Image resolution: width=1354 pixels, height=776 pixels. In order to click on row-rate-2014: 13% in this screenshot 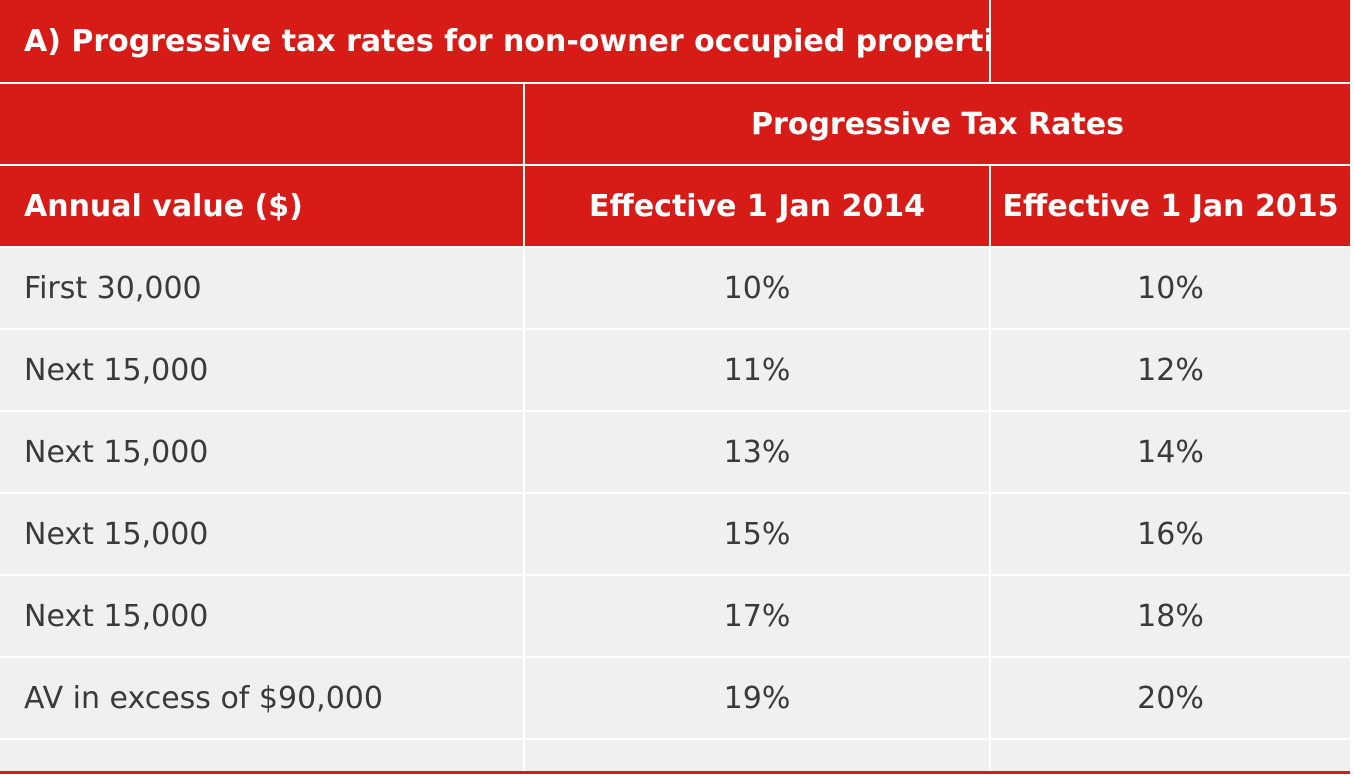, I will do `click(757, 452)`.